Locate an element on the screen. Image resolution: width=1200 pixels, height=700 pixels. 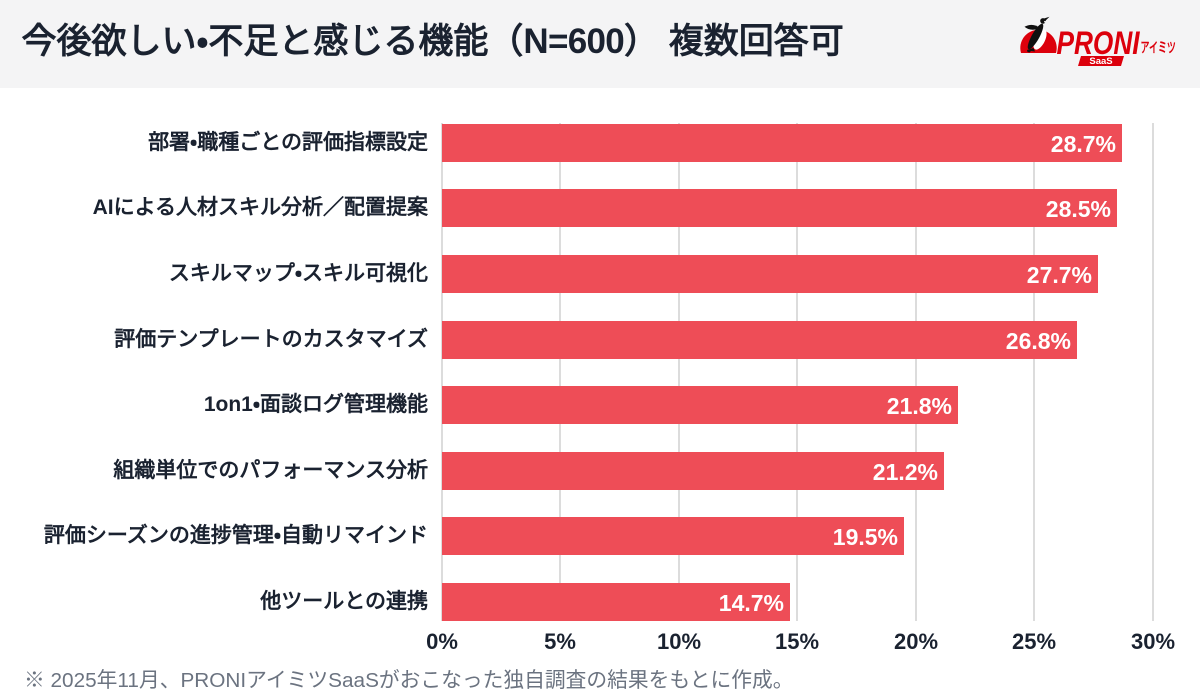
svg-text: アイミツ is located at coordinates (1158, 48).